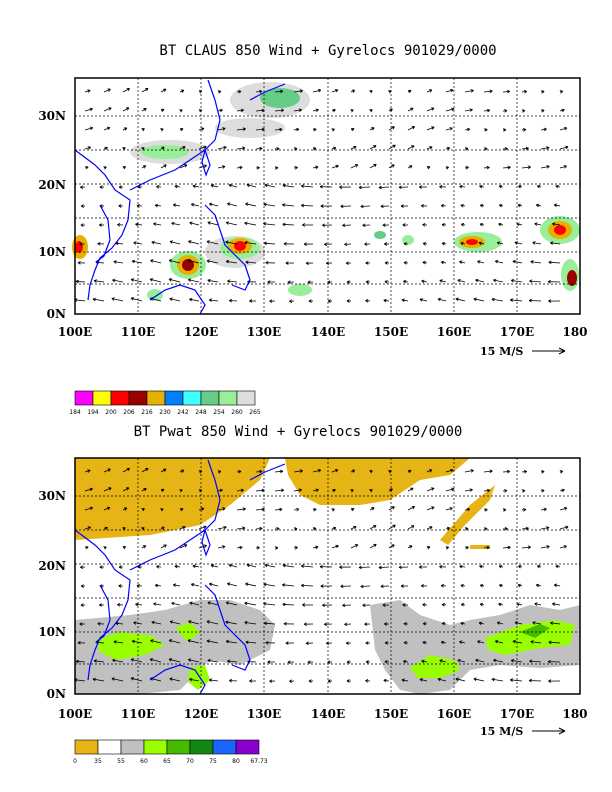  Describe the element at coordinates (138, 332) in the screenshot. I see `x-tick-label: 110E` at that location.